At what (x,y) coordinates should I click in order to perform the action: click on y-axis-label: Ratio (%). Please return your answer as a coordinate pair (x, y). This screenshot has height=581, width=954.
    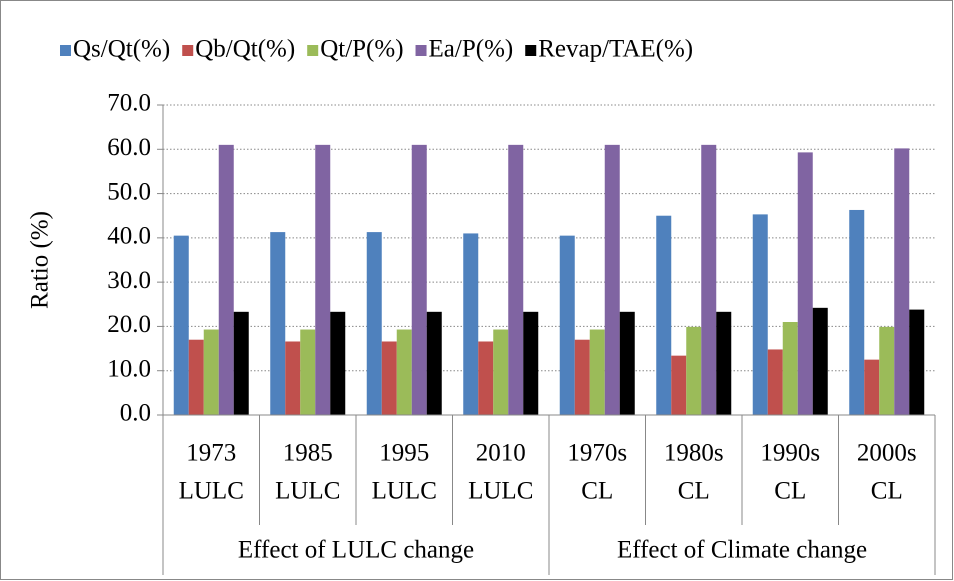
    Looking at the image, I should click on (40, 260).